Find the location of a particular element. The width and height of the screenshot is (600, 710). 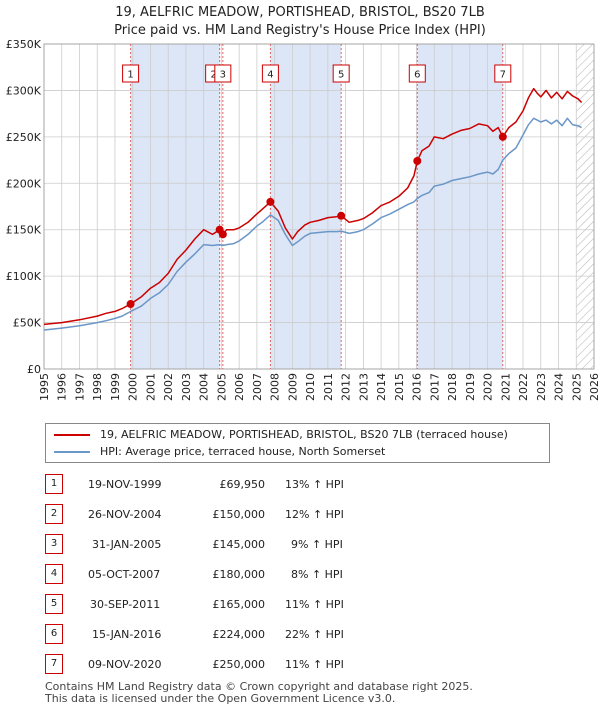

sale-date: 19-NOV-1999 is located at coordinates (125, 484).